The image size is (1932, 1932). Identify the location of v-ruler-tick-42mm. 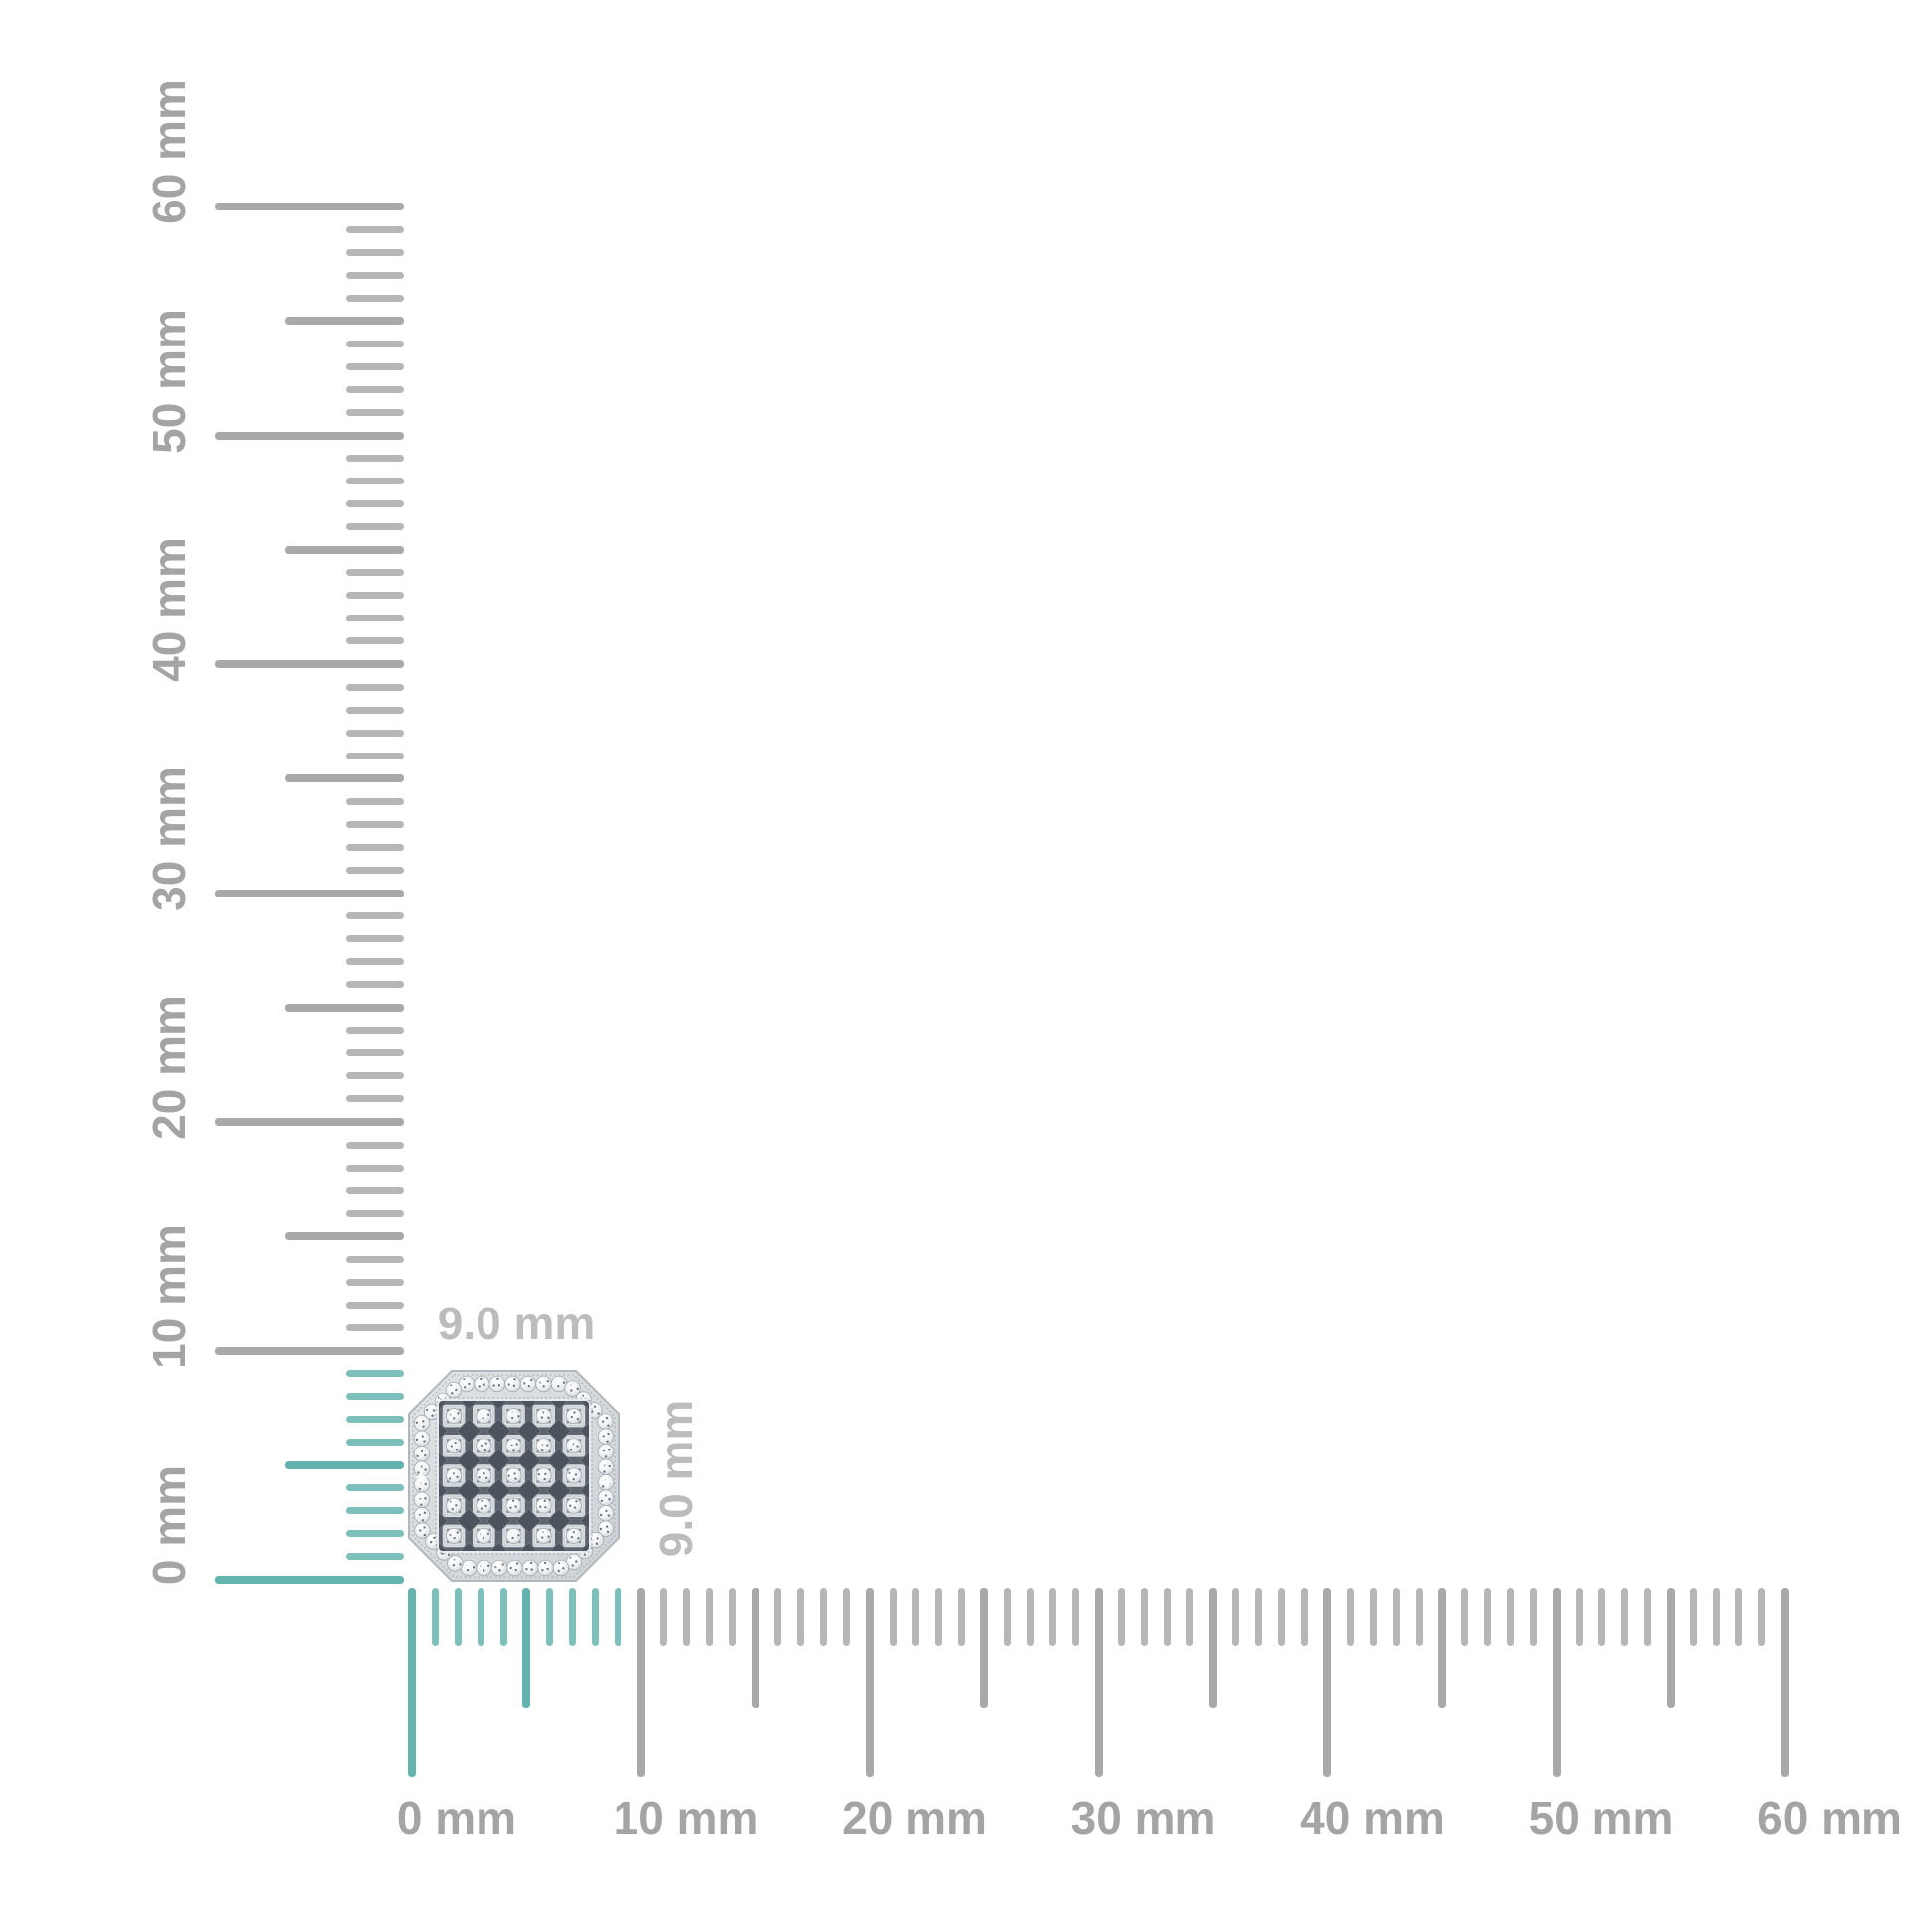
(375, 618).